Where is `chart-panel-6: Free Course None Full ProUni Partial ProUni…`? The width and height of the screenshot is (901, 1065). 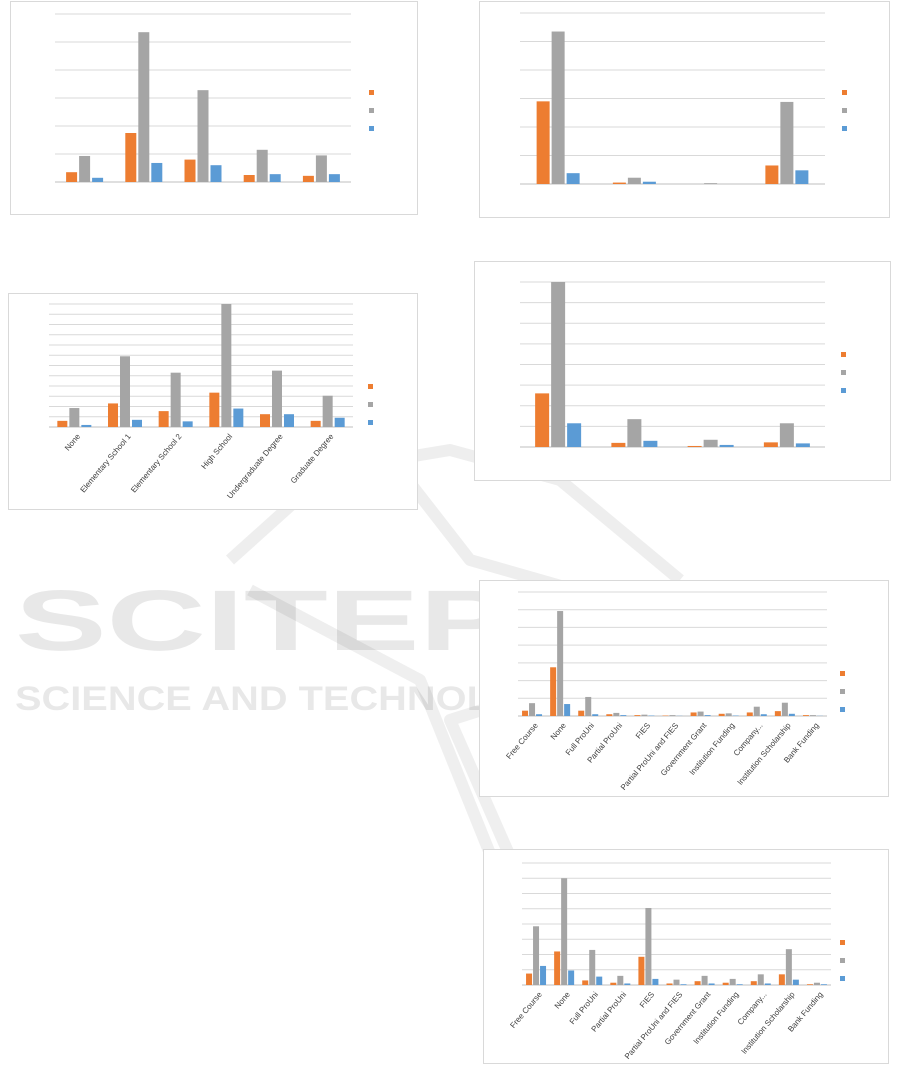 chart-panel-6: Free Course None Full ProUni Partial ProUni… is located at coordinates (686, 956).